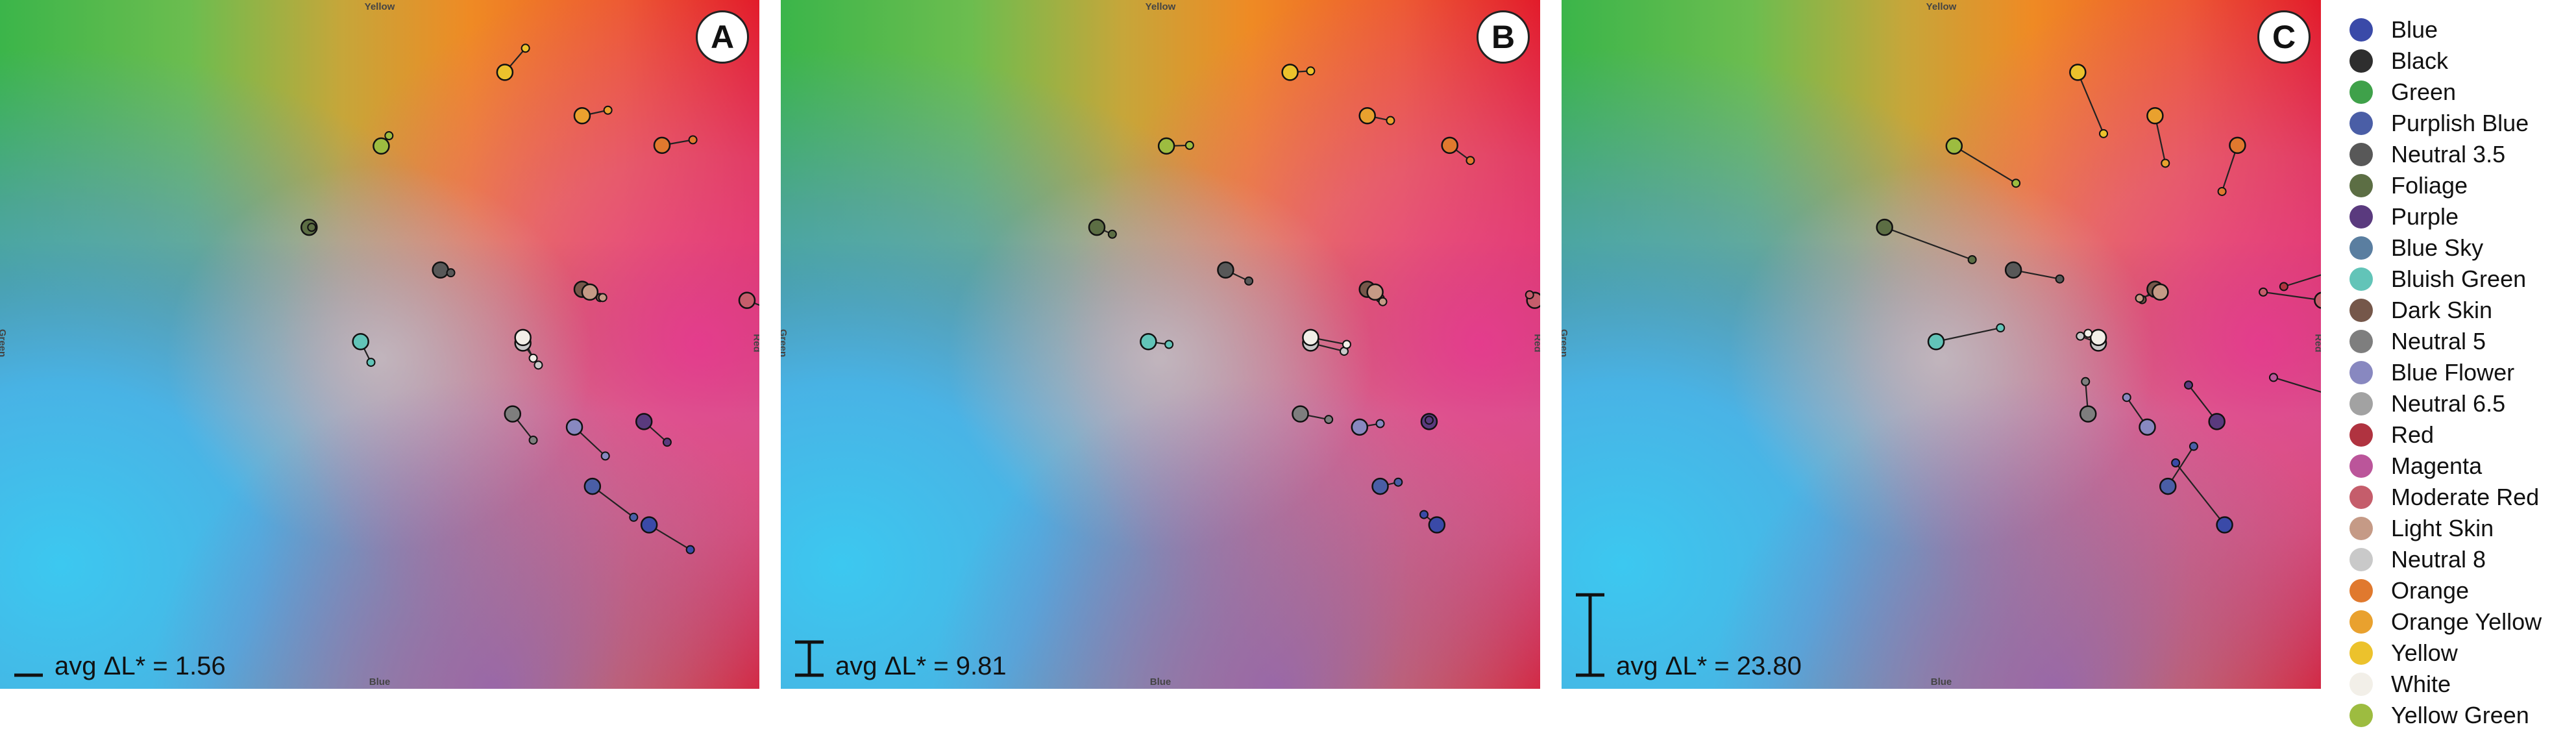 This screenshot has width=2576, height=731. What do you see at coordinates (1380, 486) in the screenshot?
I see `point-reference-purplish-blue` at bounding box center [1380, 486].